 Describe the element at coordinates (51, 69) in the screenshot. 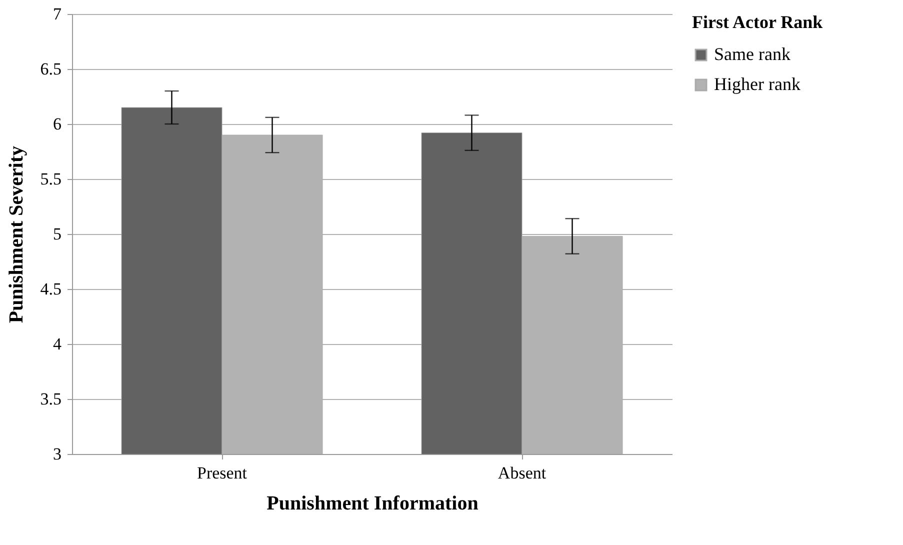

I see `y-tick-label: 6.5` at that location.